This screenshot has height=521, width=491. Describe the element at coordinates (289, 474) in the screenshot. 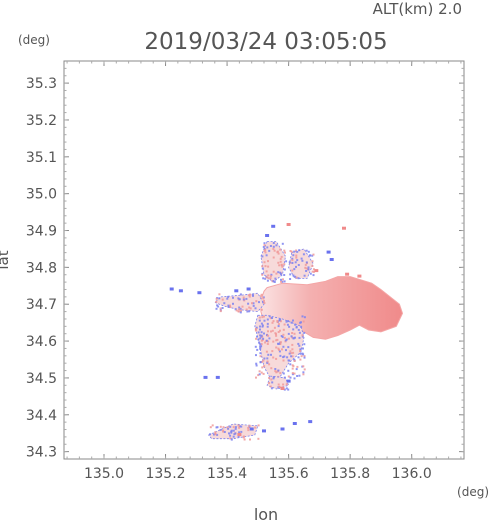

I see `x-tick-label: 135.6` at that location.